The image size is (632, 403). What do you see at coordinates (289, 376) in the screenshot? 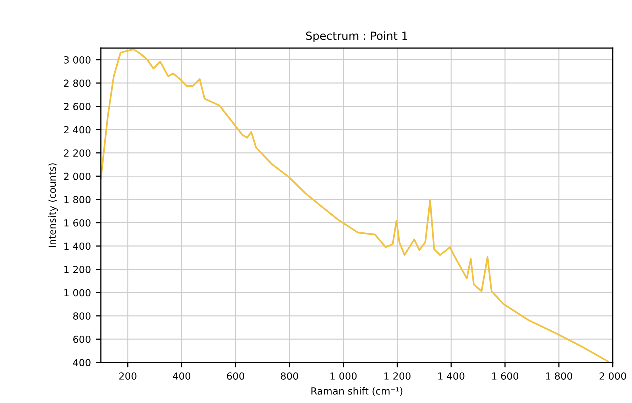
I see `x-tick-label: 800` at bounding box center [289, 376].